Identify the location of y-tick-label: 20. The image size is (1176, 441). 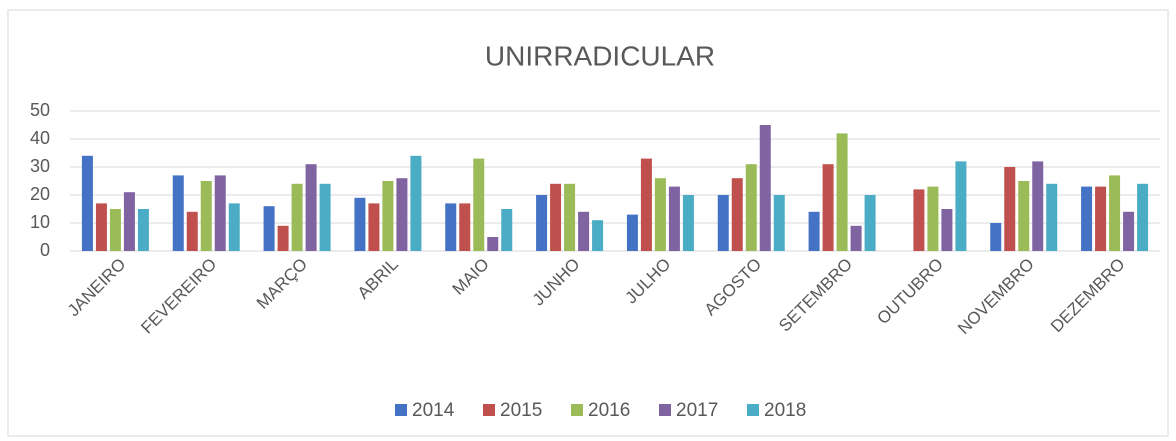
(40, 194).